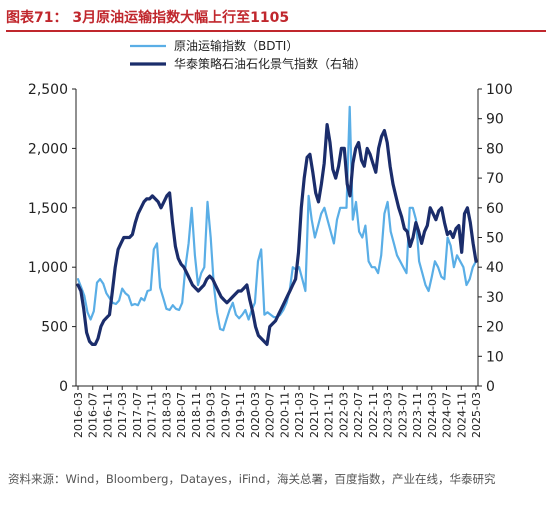 The width and height of the screenshot is (550, 516). What do you see at coordinates (402, 415) in the screenshot?
I see `x-tick-label: 2023-07` at bounding box center [402, 415].